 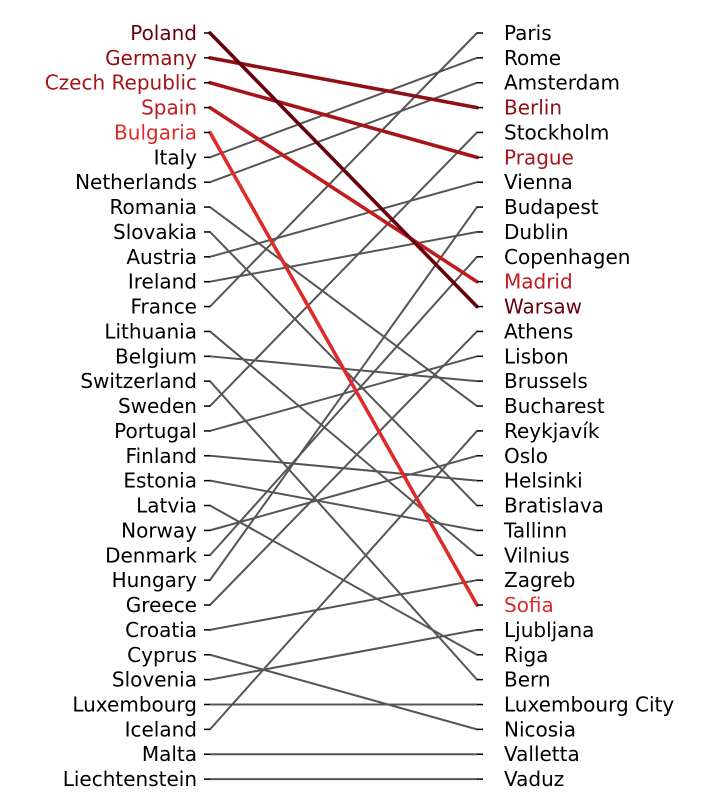 What do you see at coordinates (343, 505) in the screenshot?
I see `line-estonia` at bounding box center [343, 505].